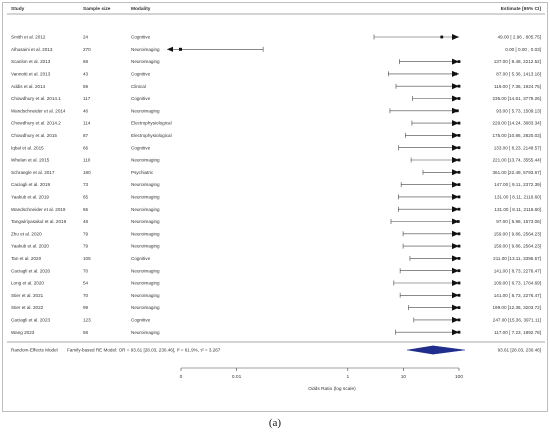  I want to click on estimate-text: 147.00 [ 9.11, 2372.39], so click(517, 184).